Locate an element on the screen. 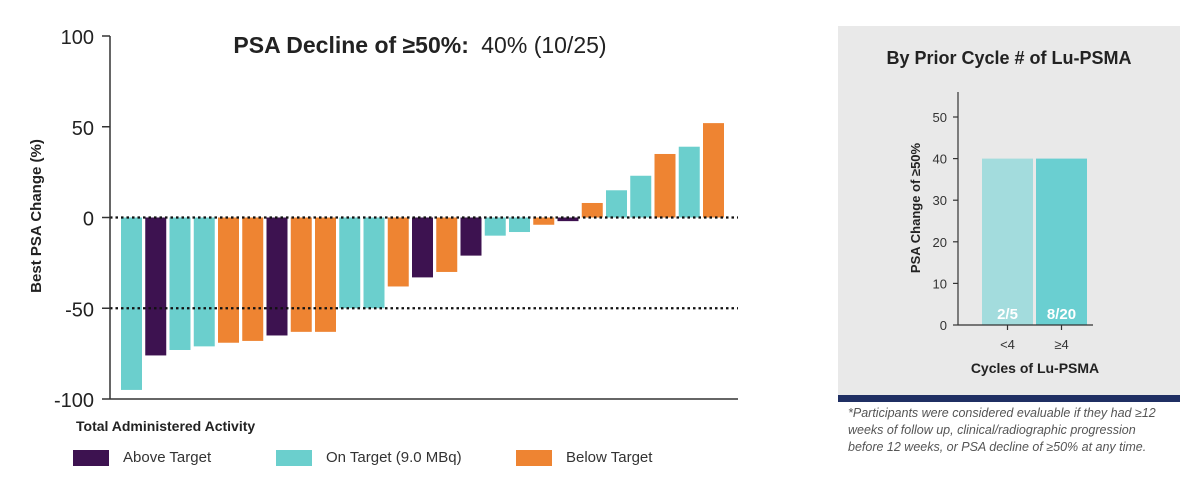 The width and height of the screenshot is (1200, 485). inset-bar-series: 2/5 8/20 is located at coordinates (1034, 241).